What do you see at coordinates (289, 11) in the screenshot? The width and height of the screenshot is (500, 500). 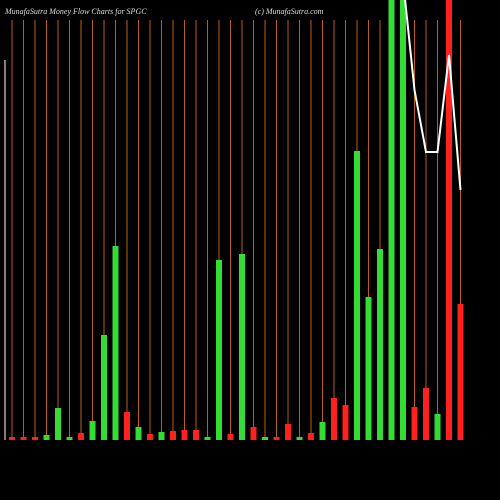 I see `chart-subtitle: (c) MunafaSutra.com` at bounding box center [289, 11].